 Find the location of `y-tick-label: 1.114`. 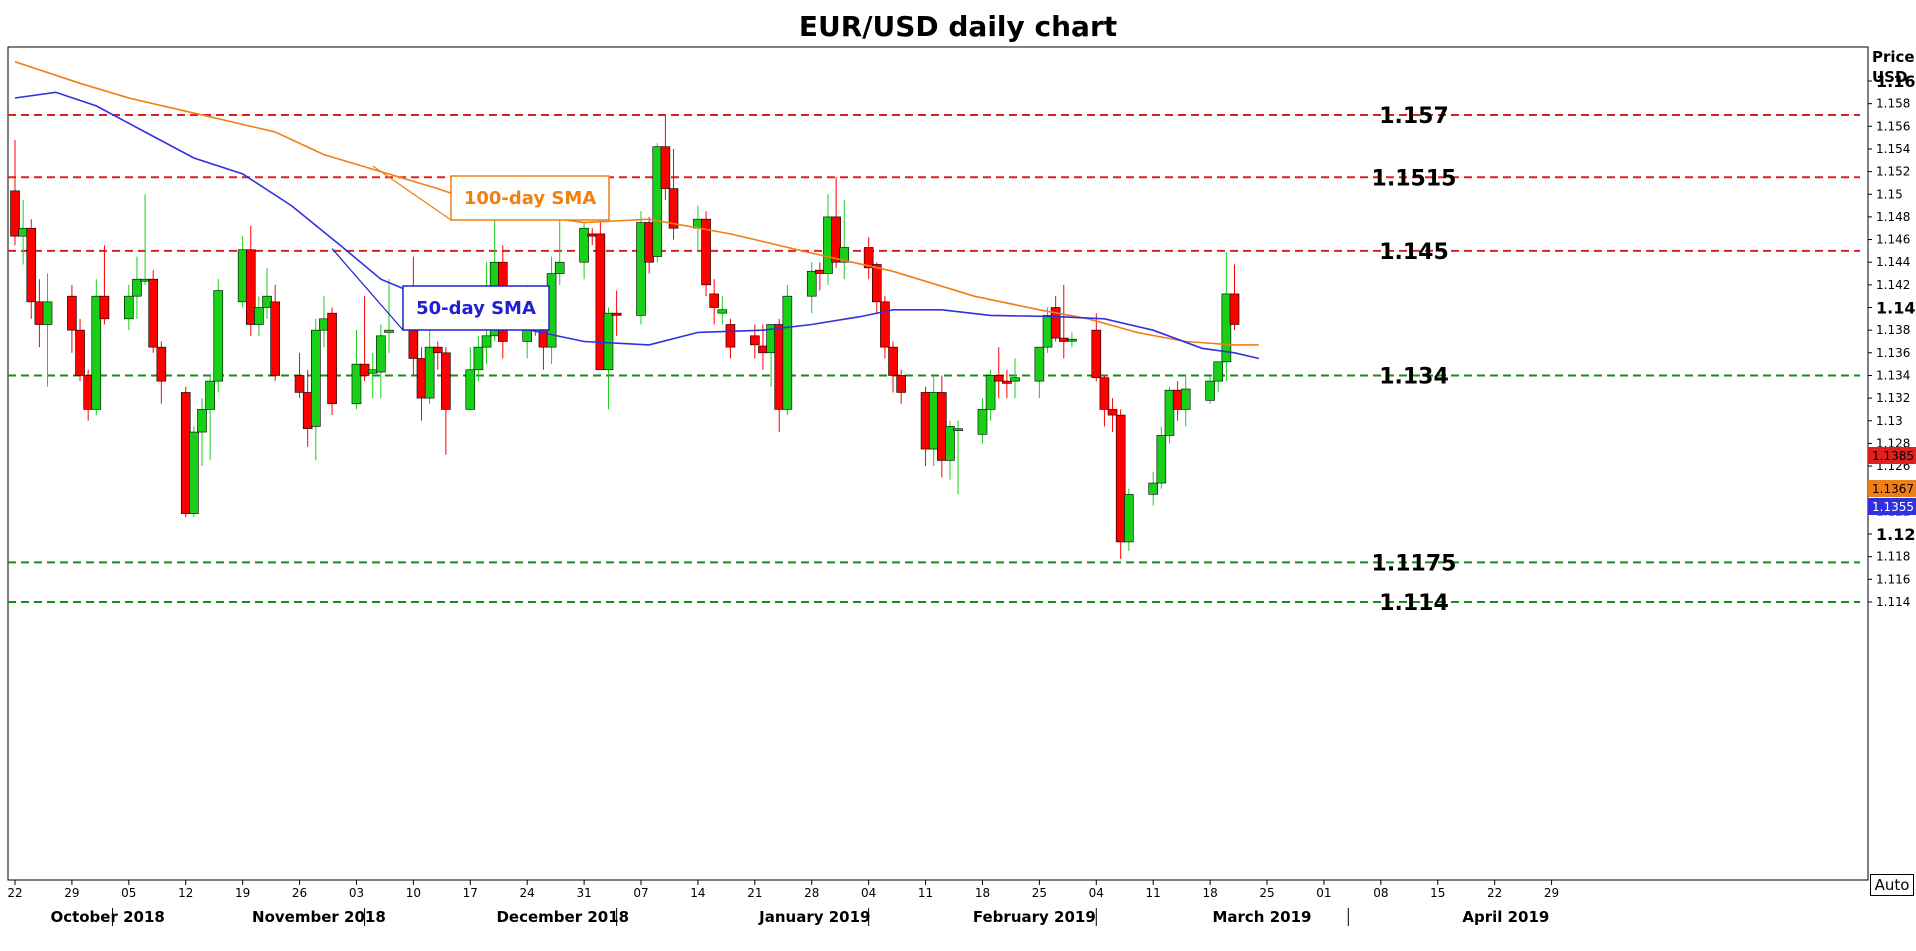

y-tick-label: 1.114 is located at coordinates (1893, 602).